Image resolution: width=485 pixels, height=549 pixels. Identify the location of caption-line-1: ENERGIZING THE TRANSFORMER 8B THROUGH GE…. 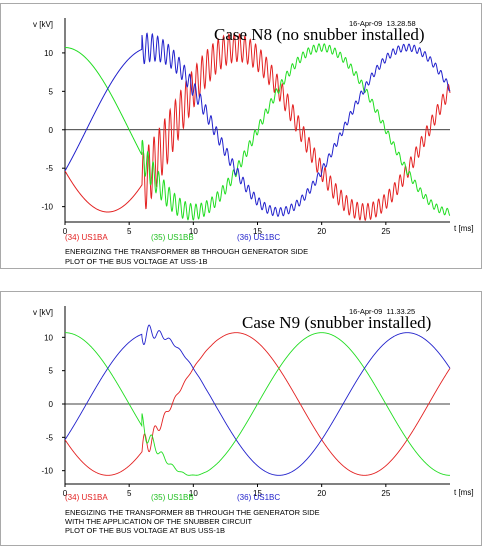
(187, 251).